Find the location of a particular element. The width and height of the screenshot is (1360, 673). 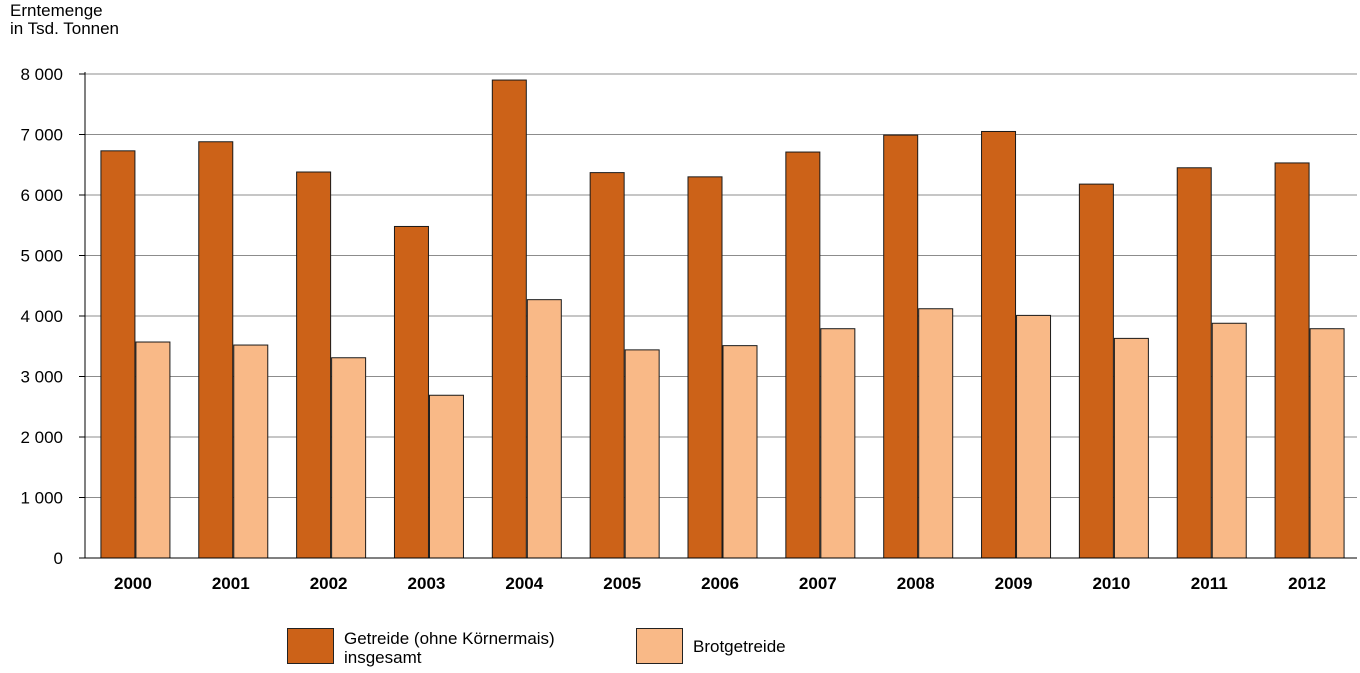

y-tick-label: 3 000 is located at coordinates (41, 377).